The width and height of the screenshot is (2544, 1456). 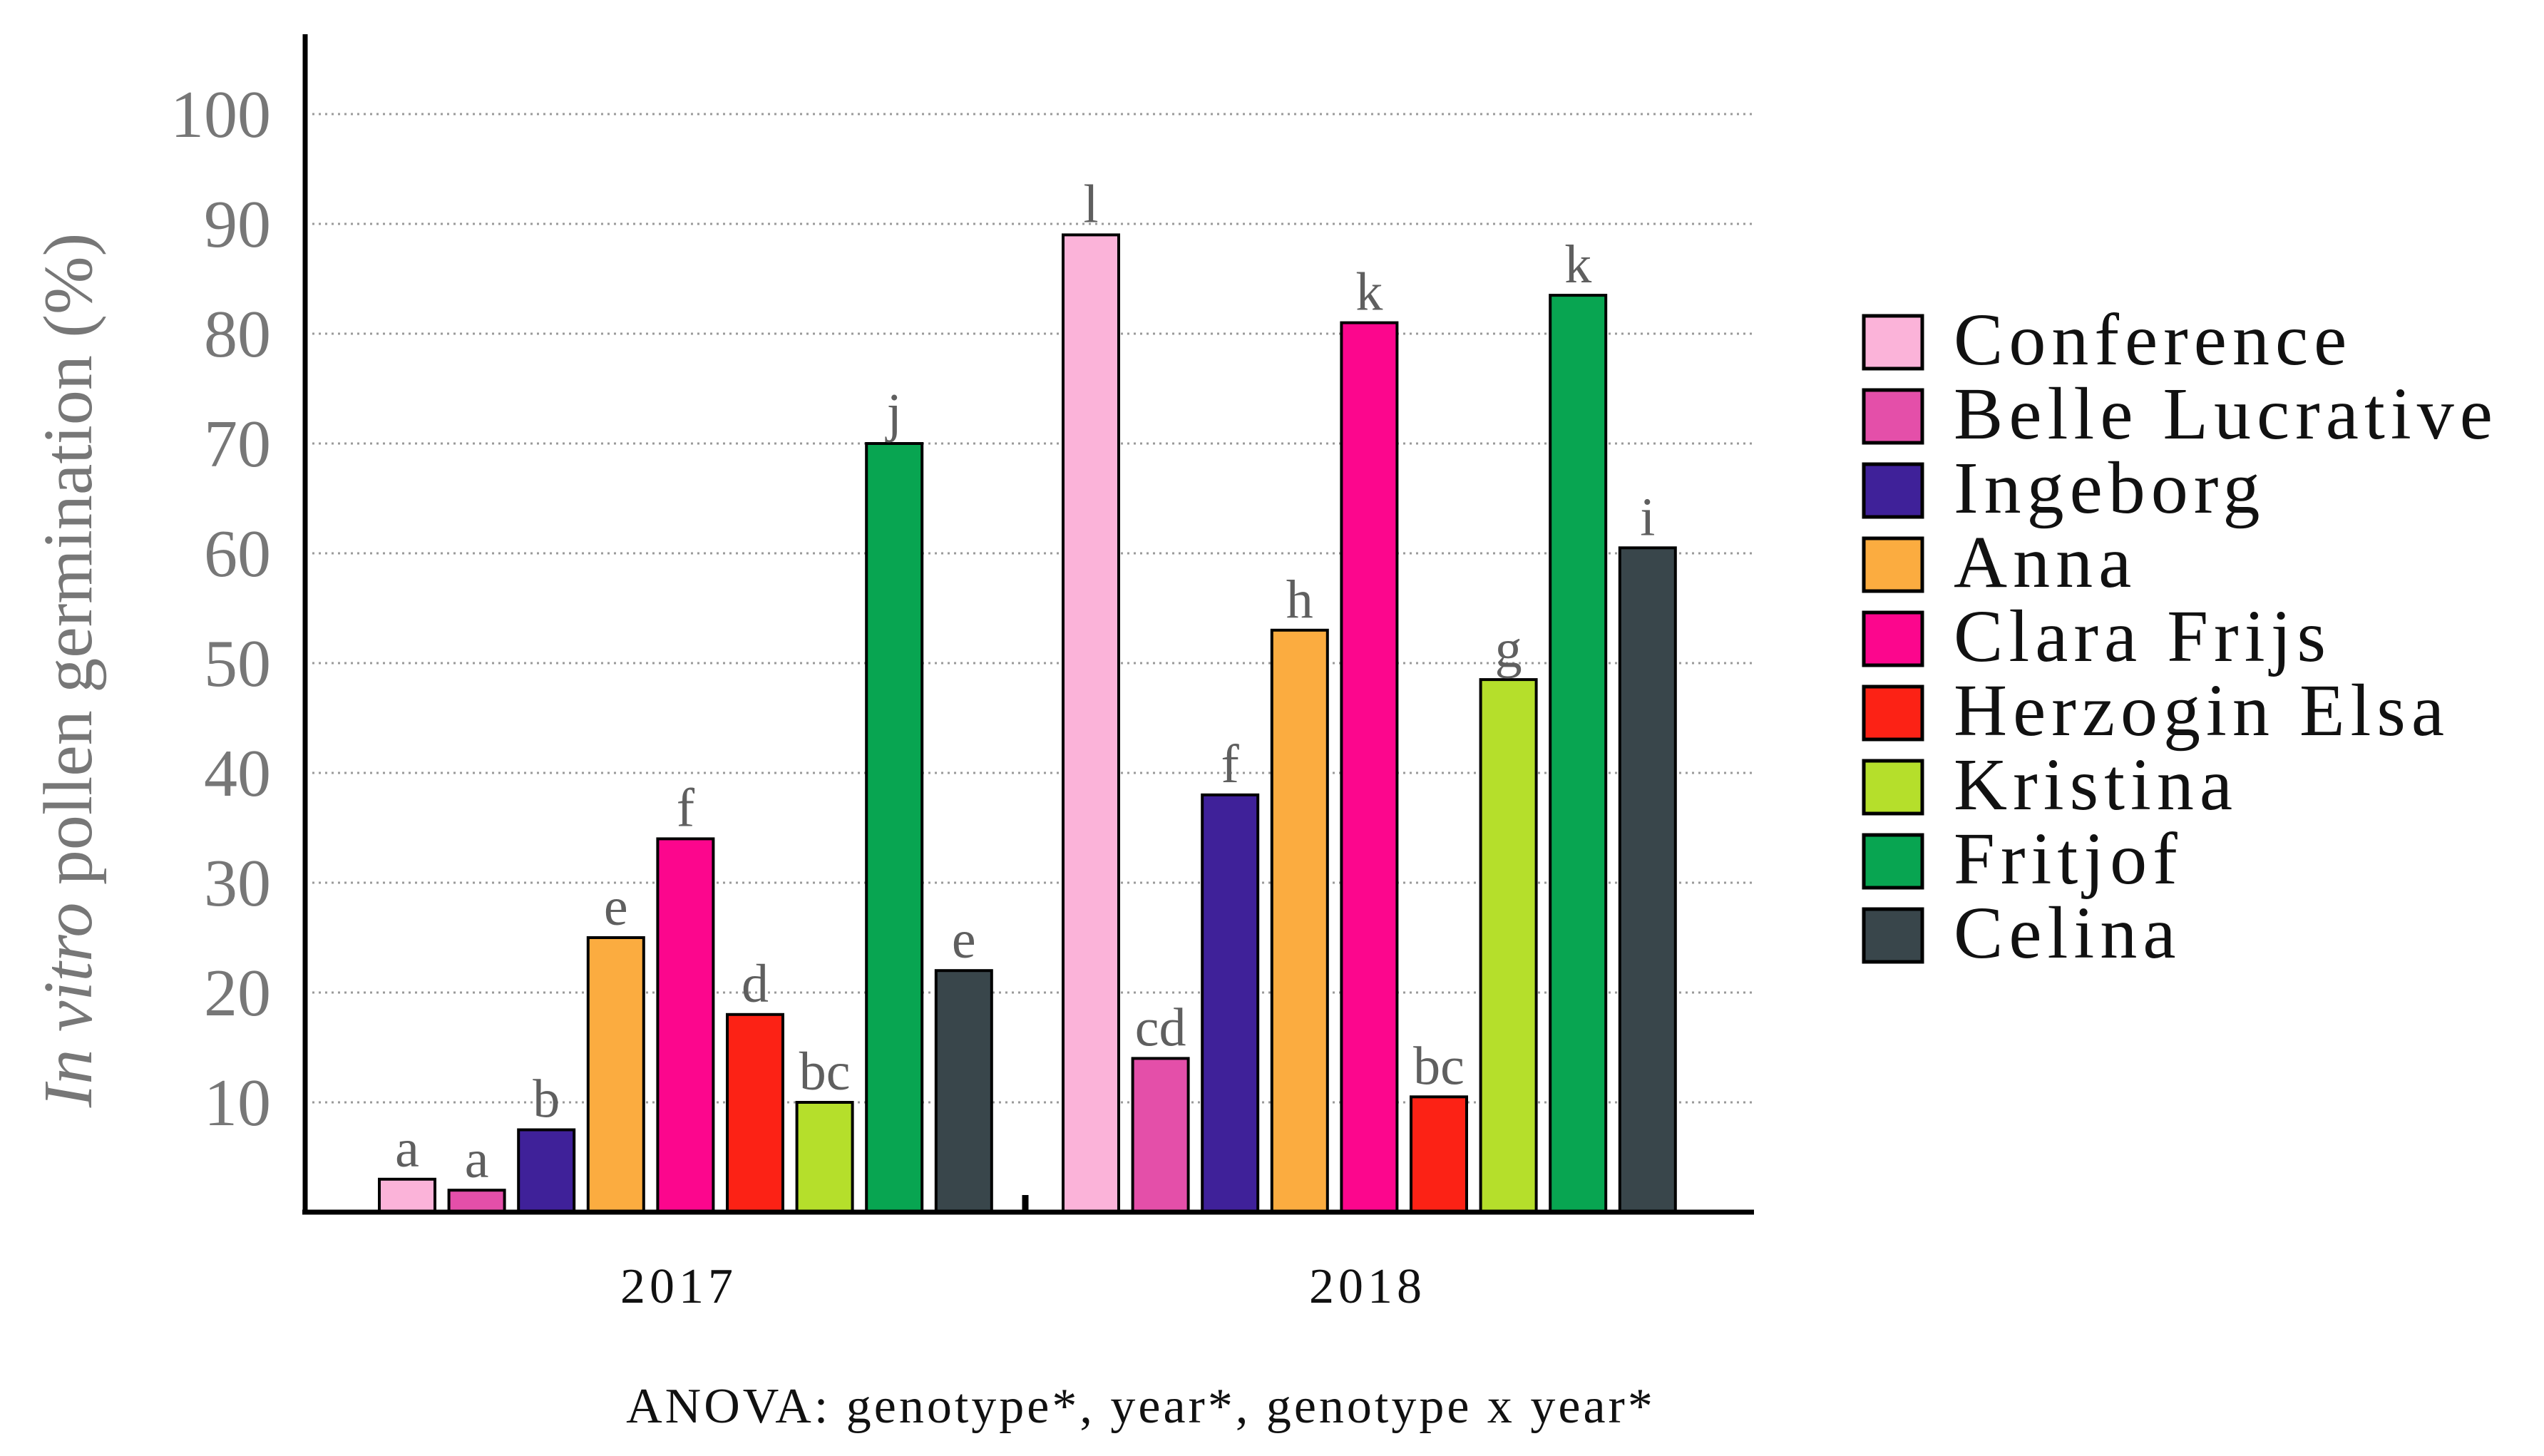 What do you see at coordinates (2068, 859) in the screenshot?
I see `legend-label: Fritjof` at bounding box center [2068, 859].